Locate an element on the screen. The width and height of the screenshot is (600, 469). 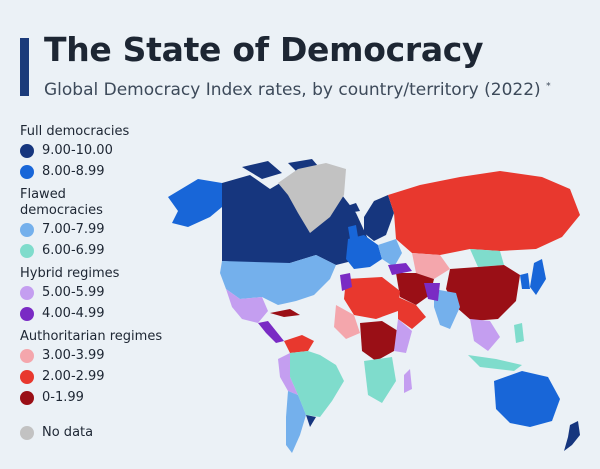
region-central-america is located at coordinates (271, 332).